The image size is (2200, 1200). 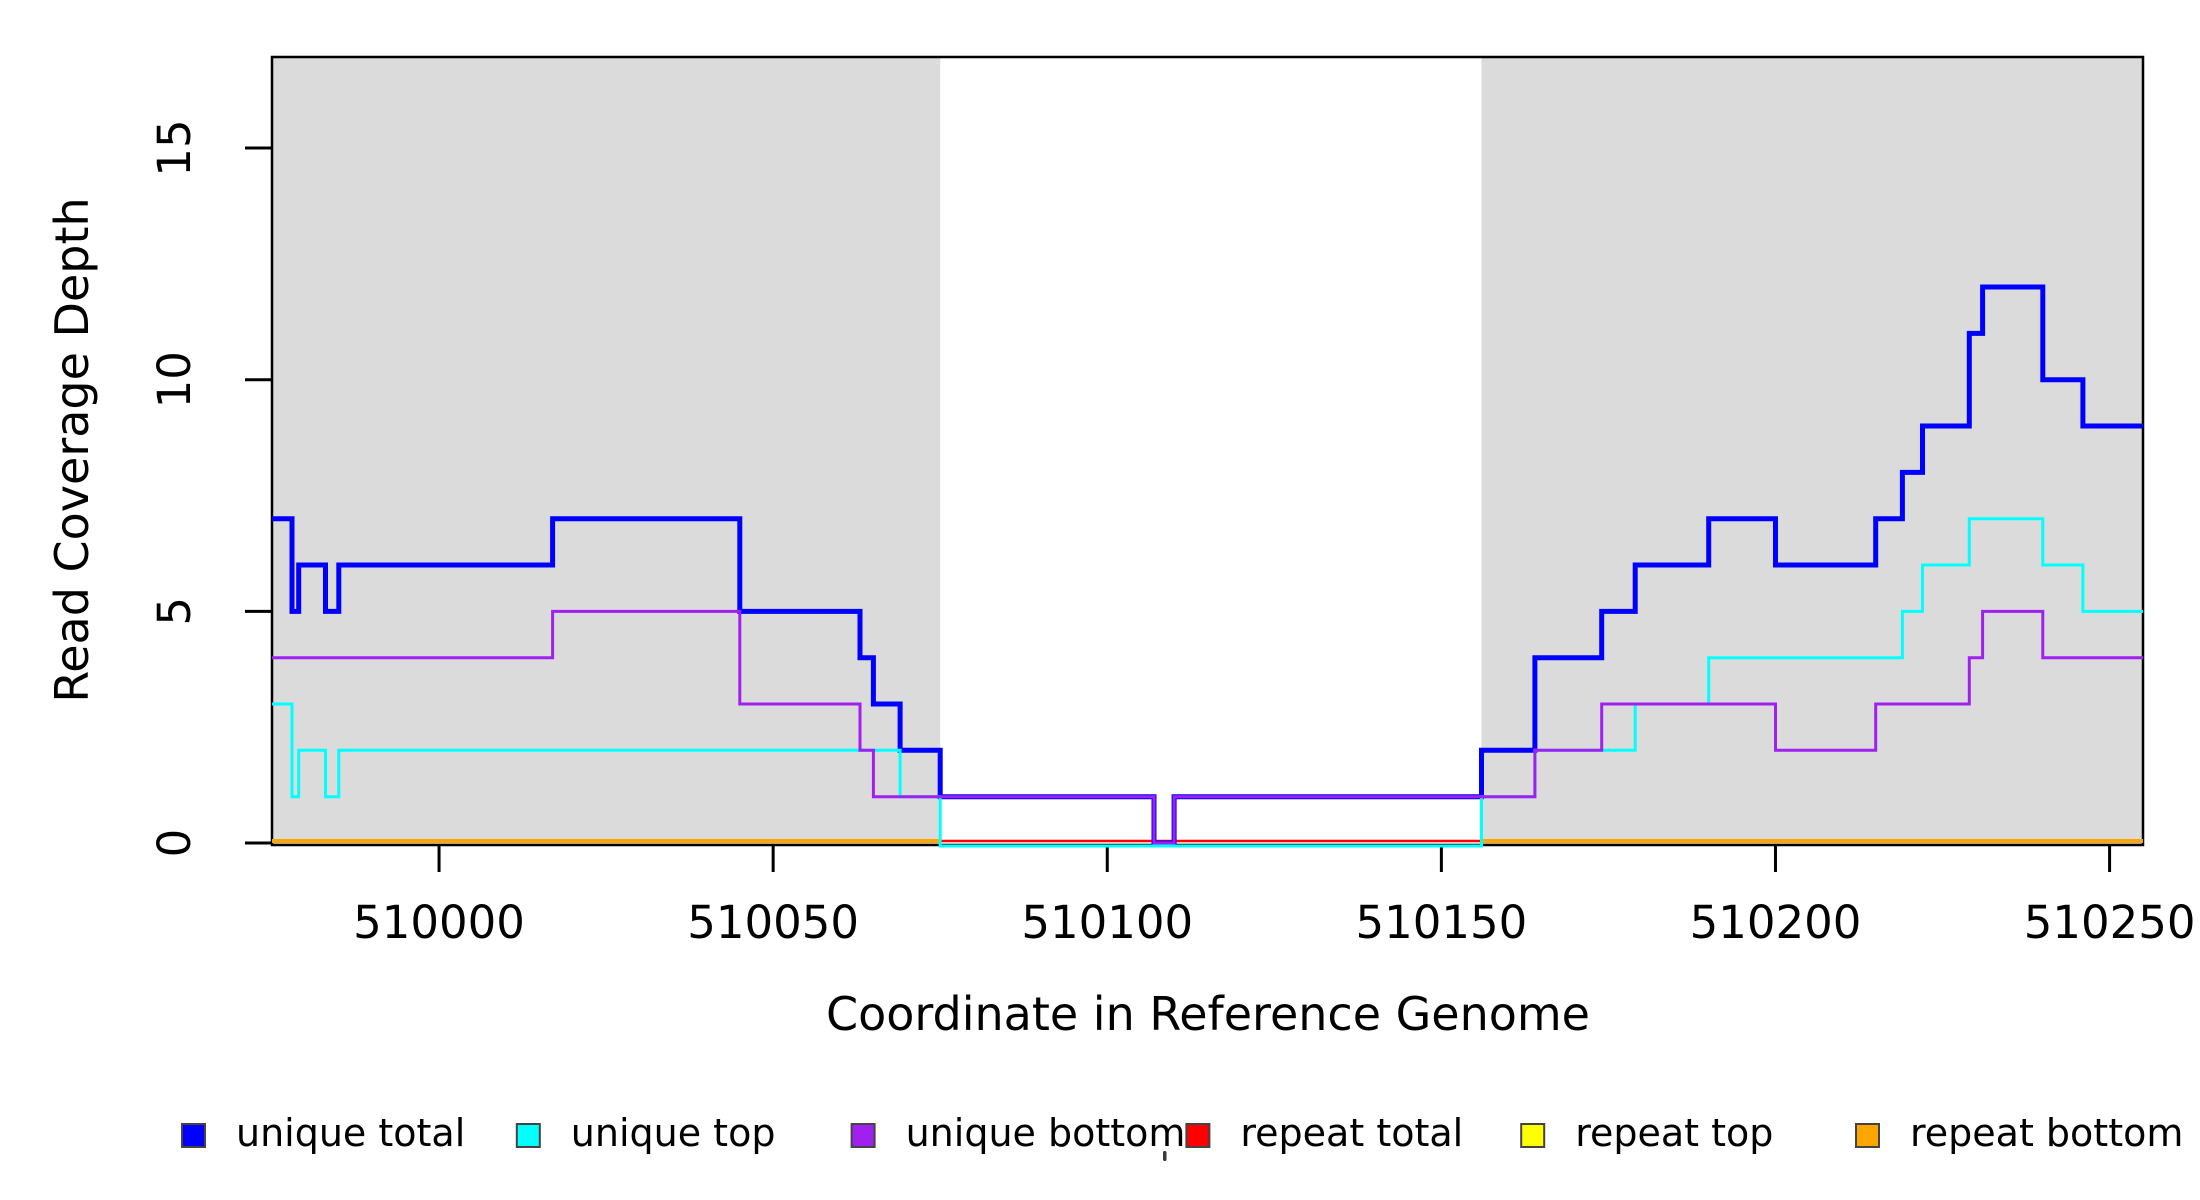 What do you see at coordinates (1776, 922) in the screenshot?
I see `x-tick-label: 510200` at bounding box center [1776, 922].